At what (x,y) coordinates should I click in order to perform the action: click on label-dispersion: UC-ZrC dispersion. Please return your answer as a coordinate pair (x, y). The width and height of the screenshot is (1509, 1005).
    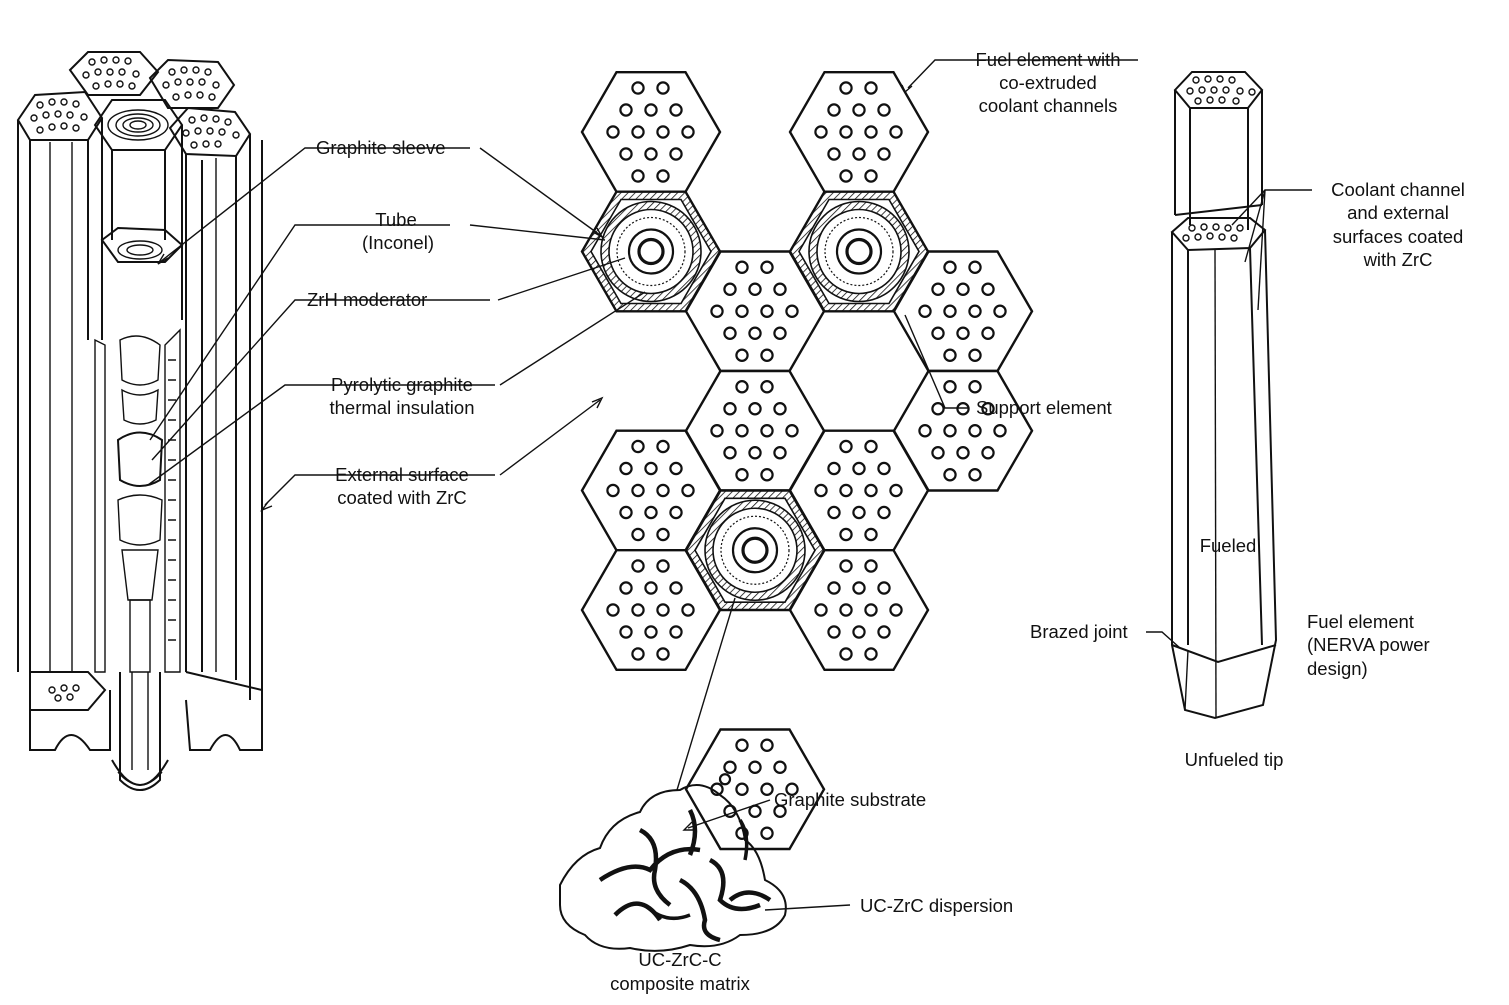
    Looking at the image, I should click on (936, 905).